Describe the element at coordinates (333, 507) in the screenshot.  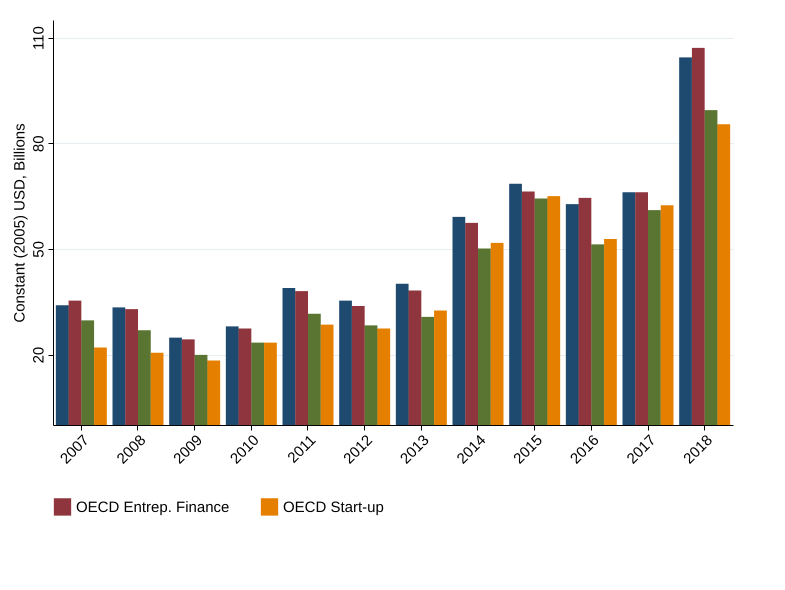
I see `legend-label: OECD Start-up` at that location.